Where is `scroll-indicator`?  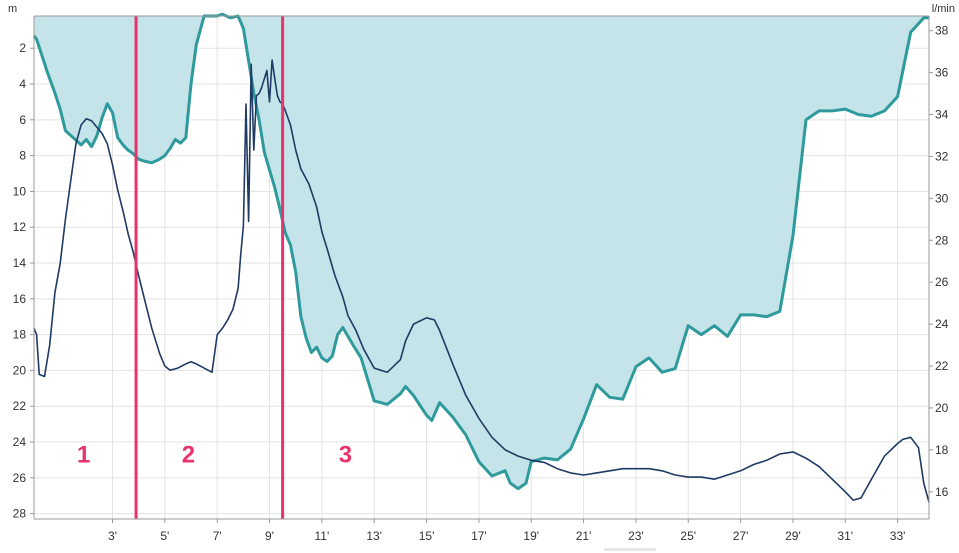 scroll-indicator is located at coordinates (630, 549).